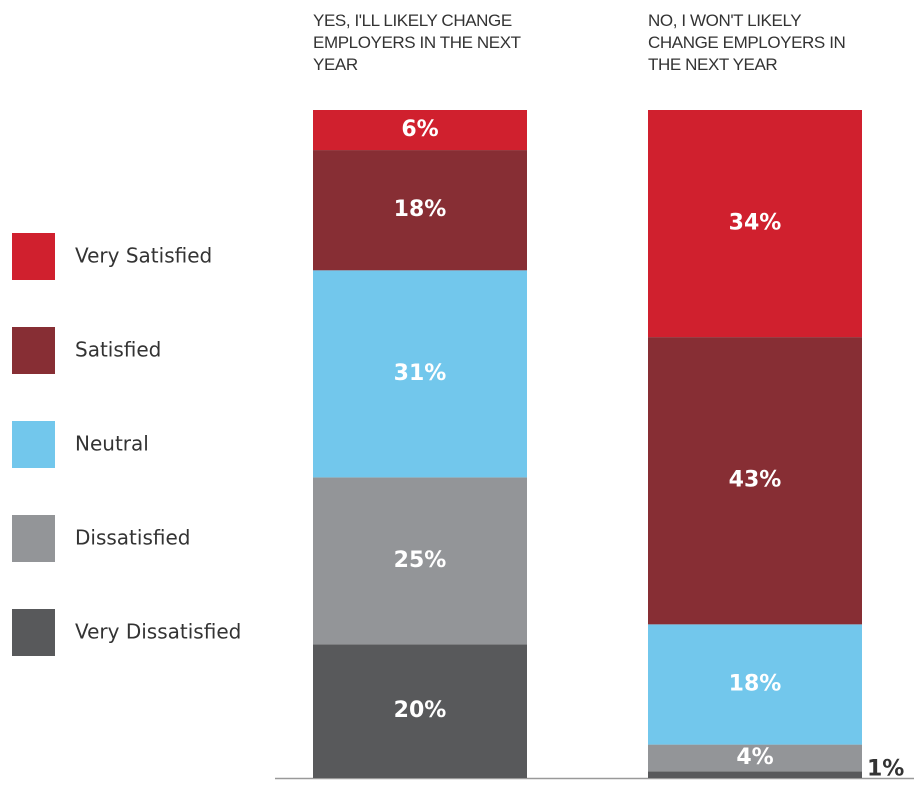  I want to click on data-label: 6%, so click(419, 129).